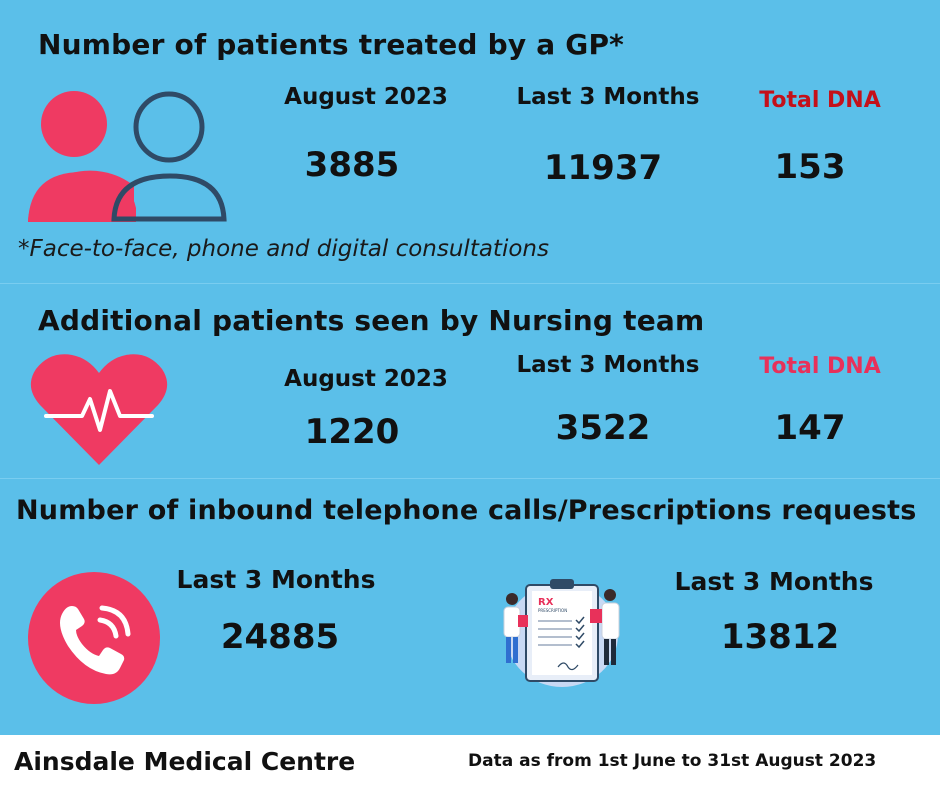 This screenshot has height=788, width=940. I want to click on gp-month-label: August 2023, so click(366, 97).